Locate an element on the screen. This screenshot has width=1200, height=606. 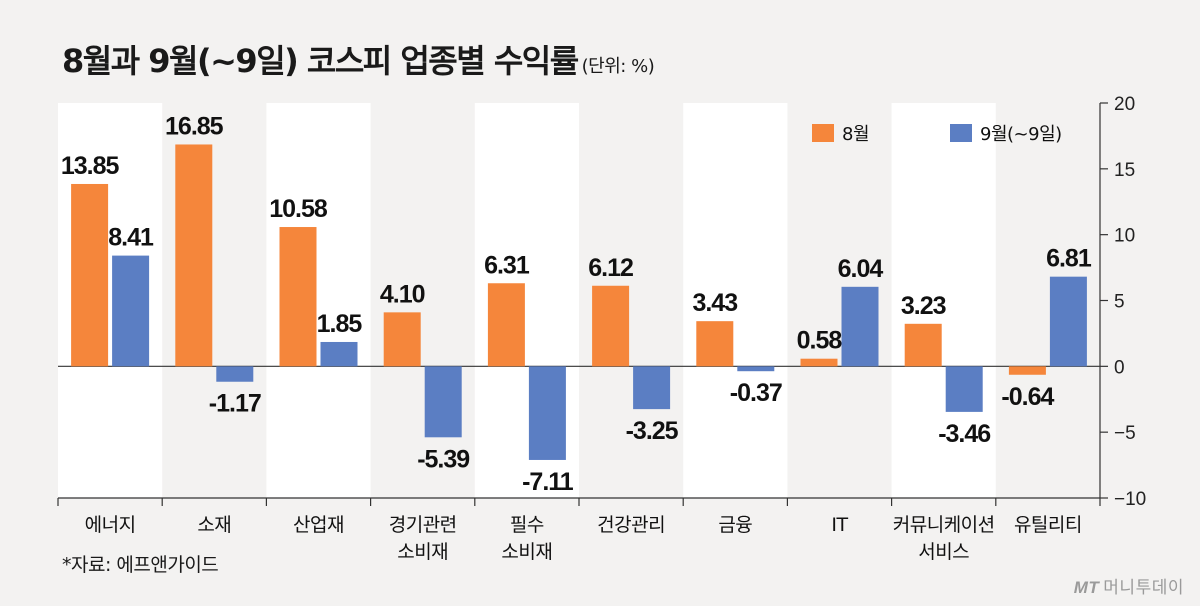
category-label: 경기관련 is located at coordinates (423, 525).